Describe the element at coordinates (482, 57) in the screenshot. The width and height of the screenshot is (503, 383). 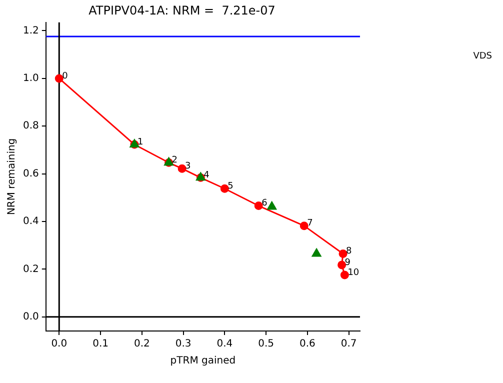
I see `text: VDS` at that location.